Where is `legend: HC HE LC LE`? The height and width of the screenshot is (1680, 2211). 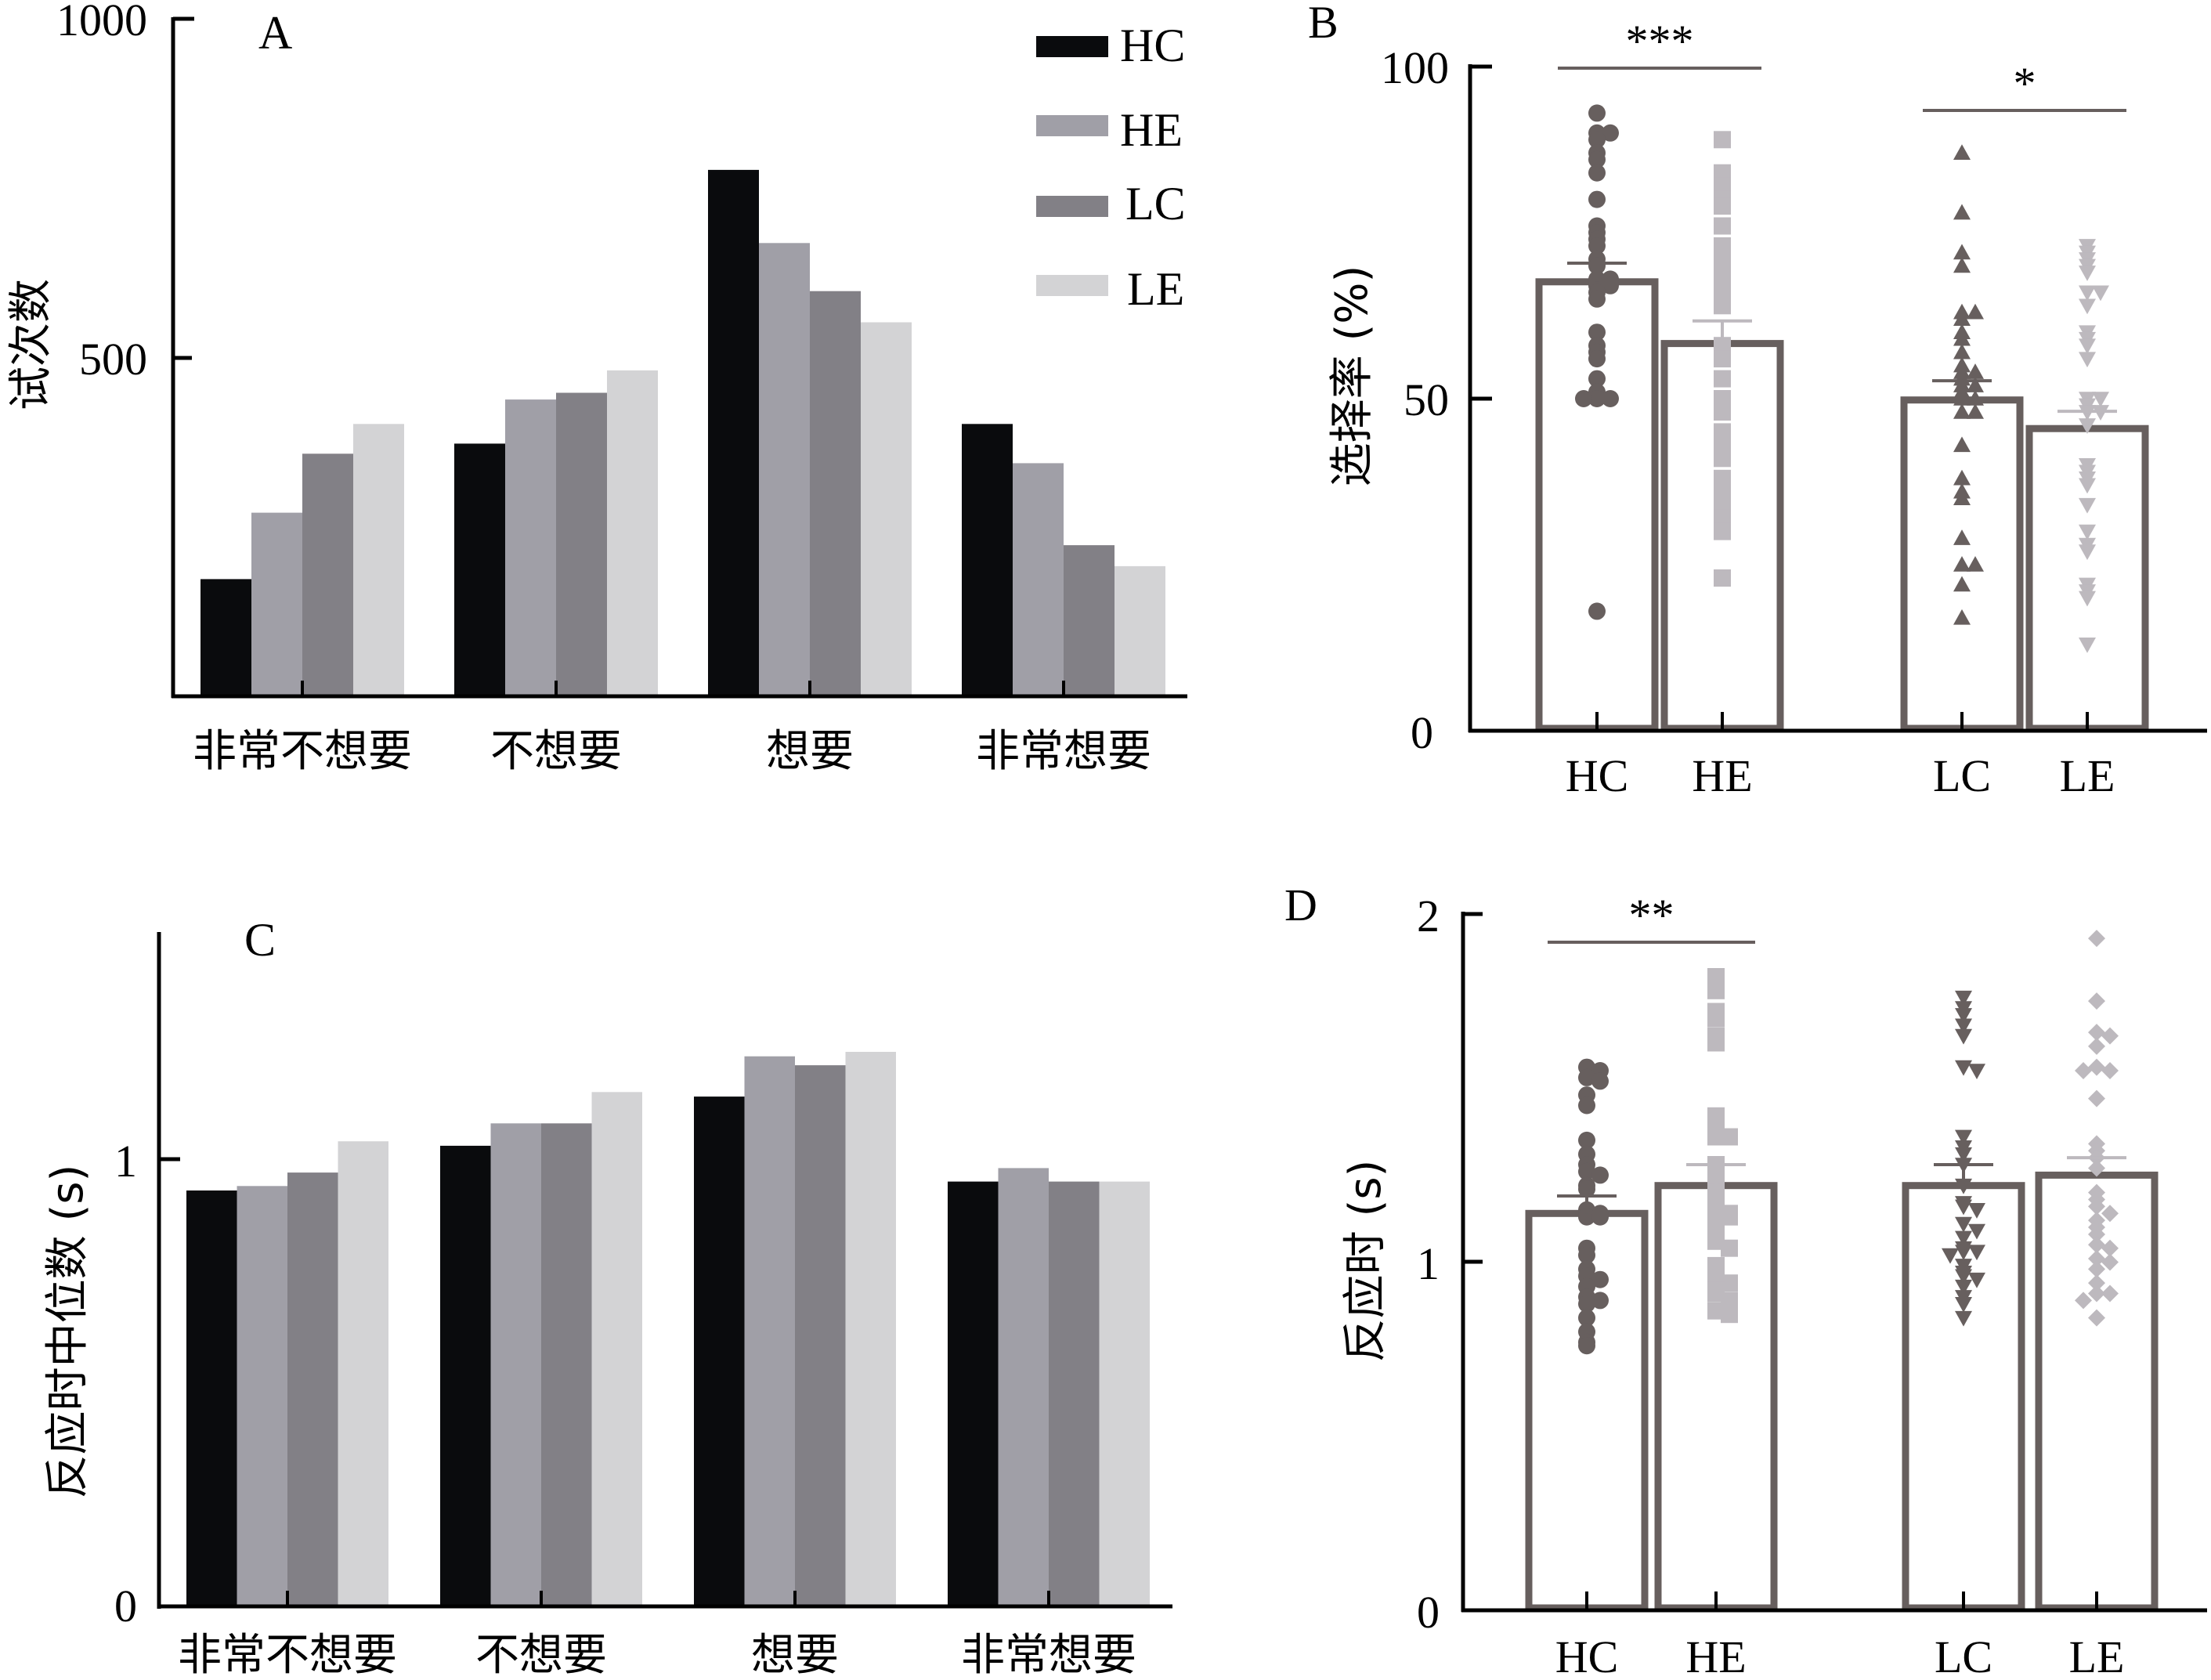
legend: HC HE LC LE is located at coordinates (1111, 167).